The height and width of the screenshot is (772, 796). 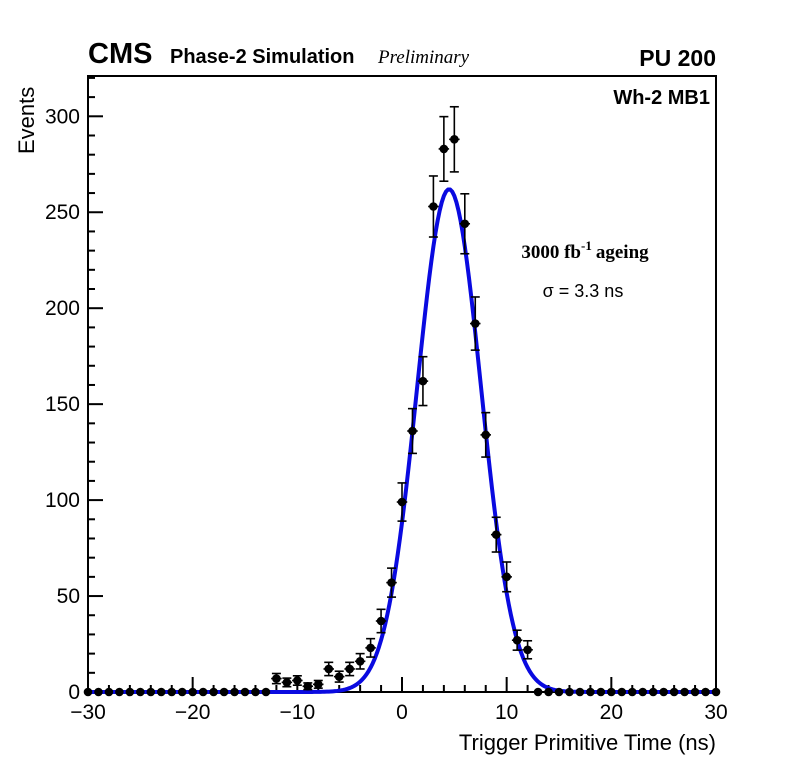 What do you see at coordinates (298, 712) in the screenshot?
I see `x-tick-label: −10` at bounding box center [298, 712].